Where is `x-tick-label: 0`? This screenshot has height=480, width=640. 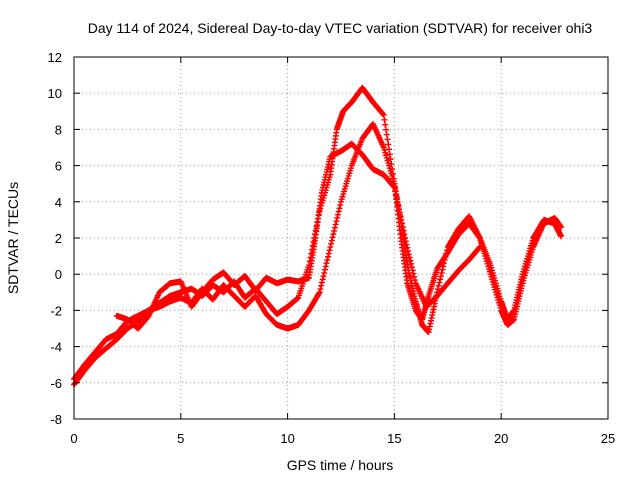
x-tick-label: 0 is located at coordinates (73, 438).